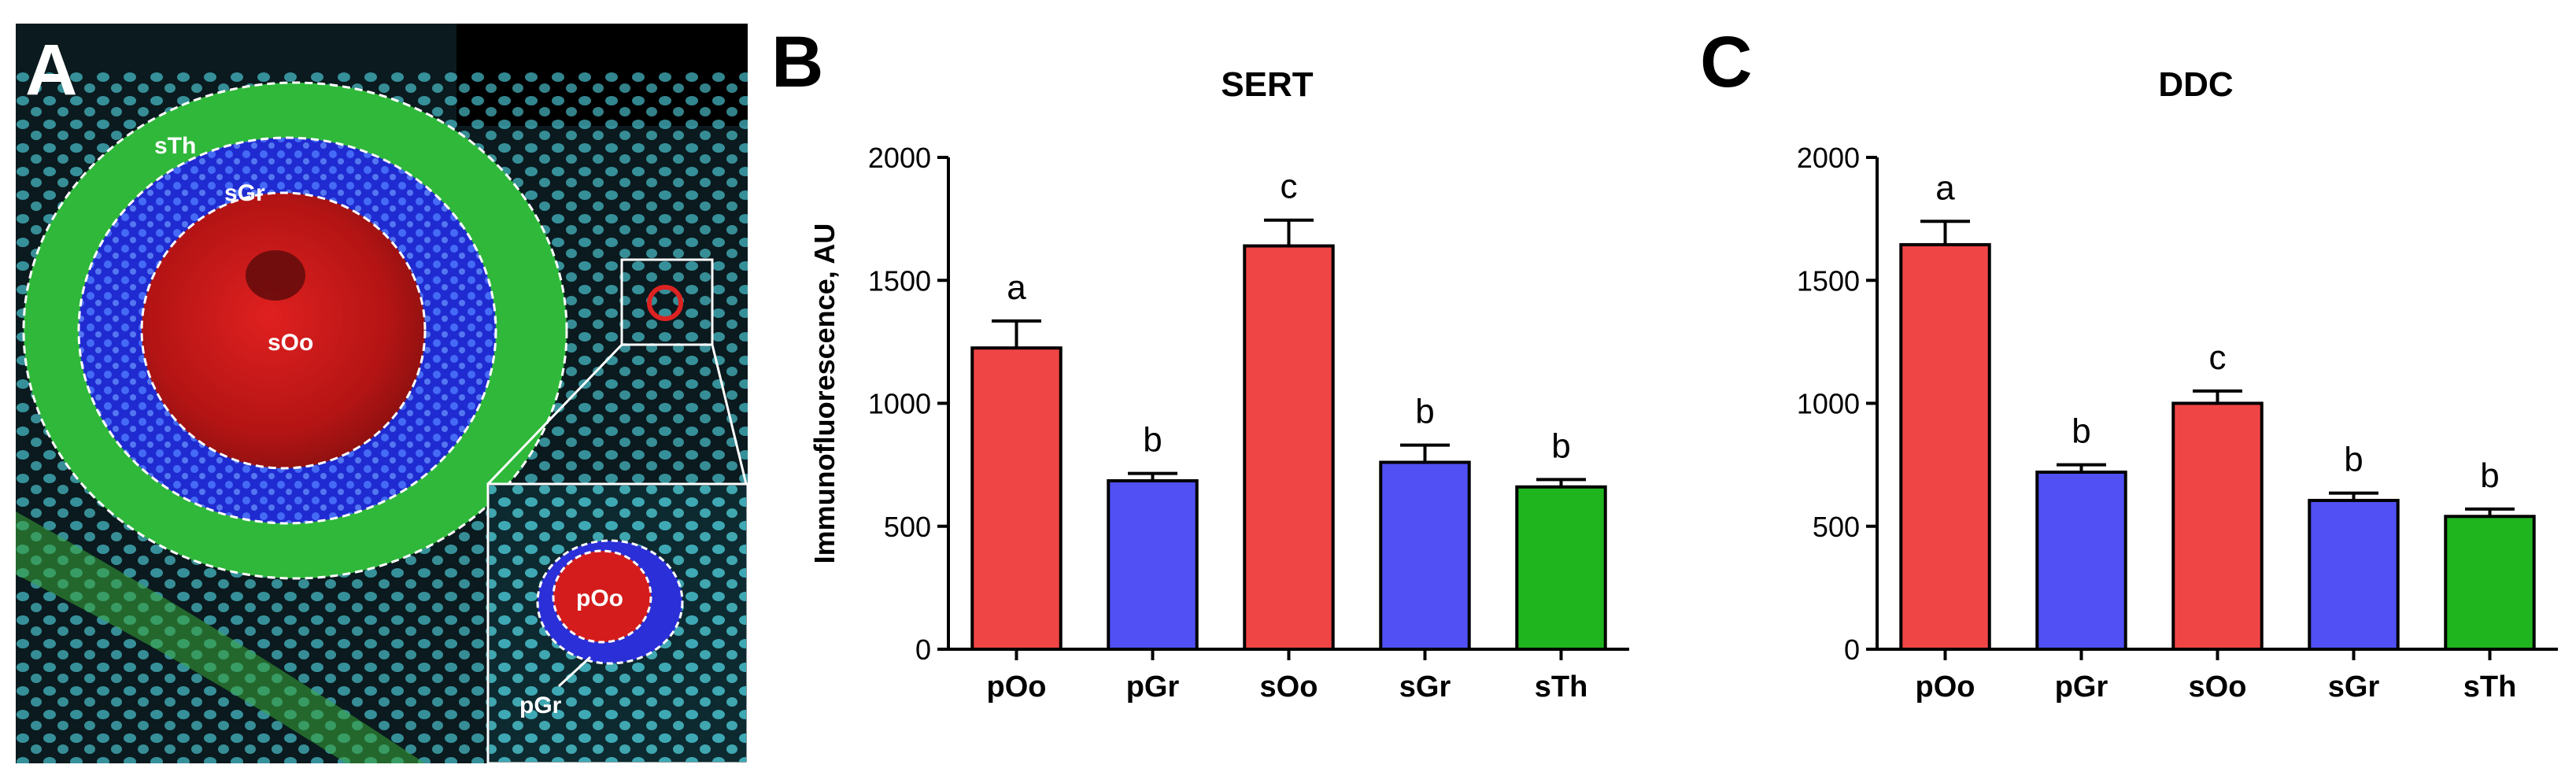 The width and height of the screenshot is (2576, 783). Describe the element at coordinates (244, 193) in the screenshot. I see `label-sgr: sGr` at that location.